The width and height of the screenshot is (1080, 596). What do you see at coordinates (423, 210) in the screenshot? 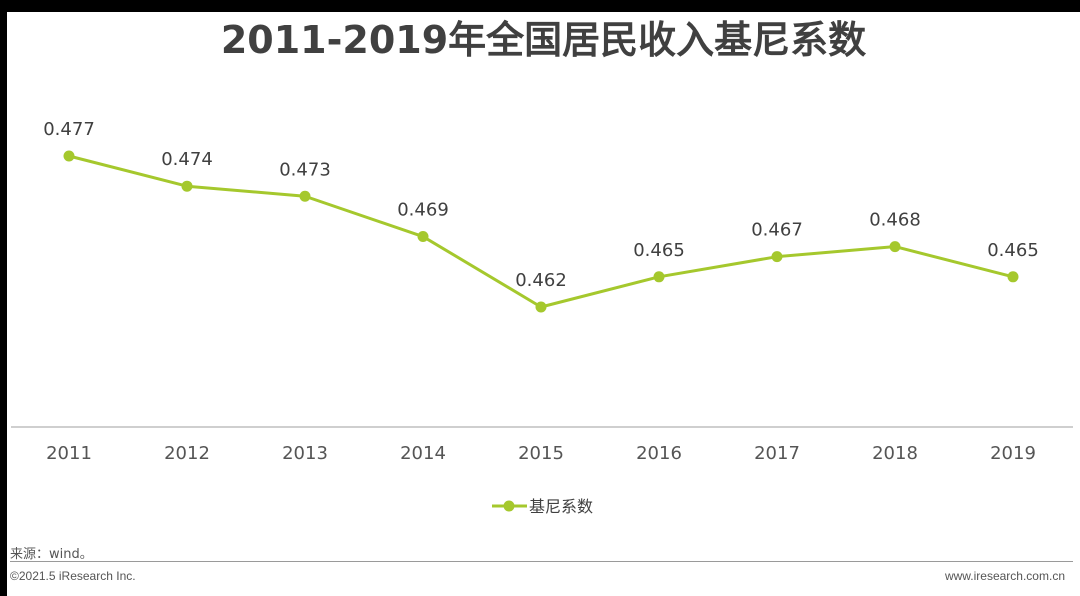
I see `data-label: 0.469` at bounding box center [423, 210].